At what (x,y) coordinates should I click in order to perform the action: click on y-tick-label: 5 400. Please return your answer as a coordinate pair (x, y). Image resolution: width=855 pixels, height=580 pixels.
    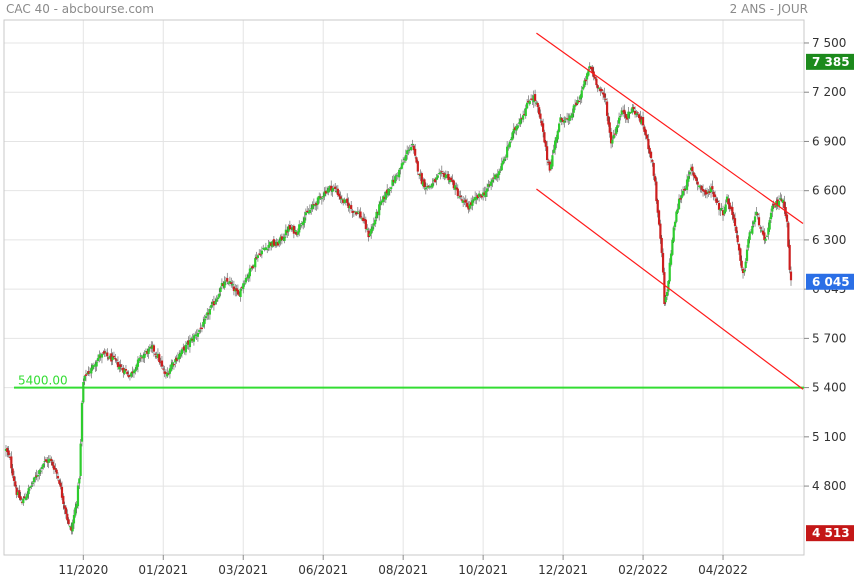
    Looking at the image, I should click on (829, 388).